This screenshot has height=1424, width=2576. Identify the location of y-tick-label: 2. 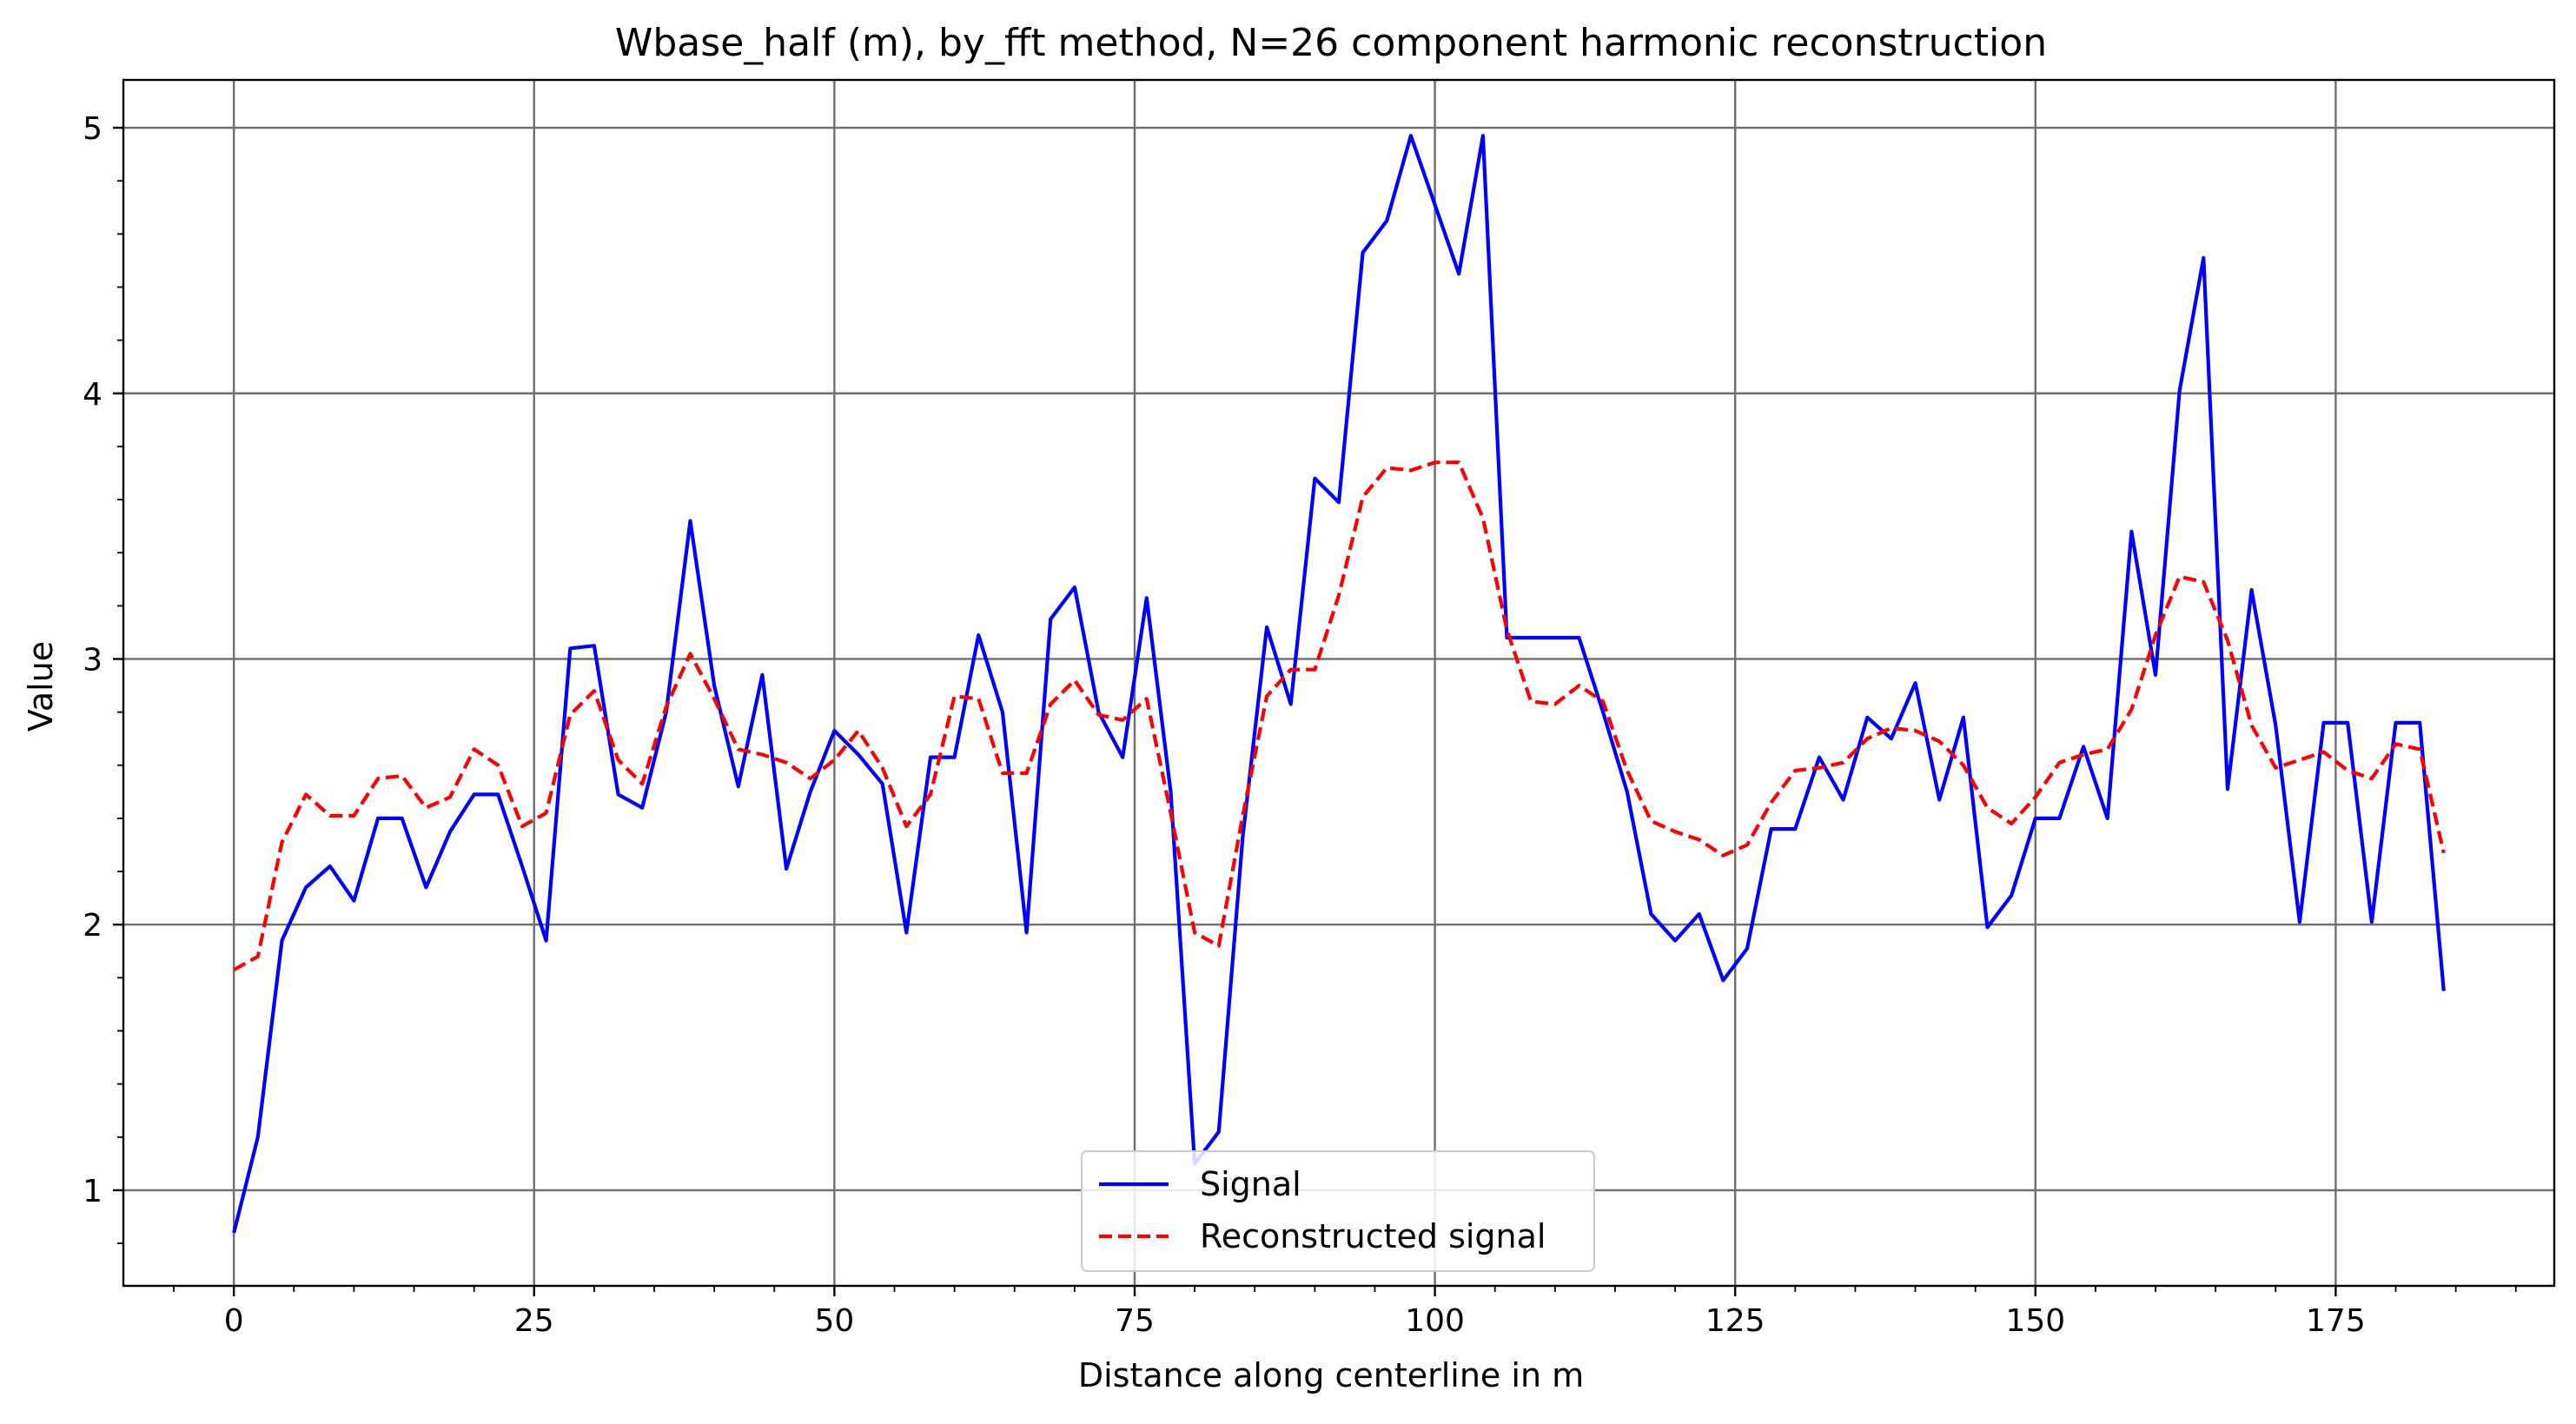
(93, 926).